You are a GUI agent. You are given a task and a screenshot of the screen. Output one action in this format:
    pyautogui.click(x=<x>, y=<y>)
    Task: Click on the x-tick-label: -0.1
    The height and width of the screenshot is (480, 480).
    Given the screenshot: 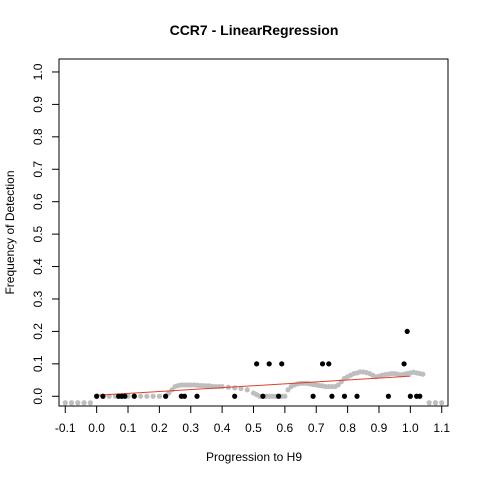 What is the action you would take?
    pyautogui.click(x=65, y=428)
    